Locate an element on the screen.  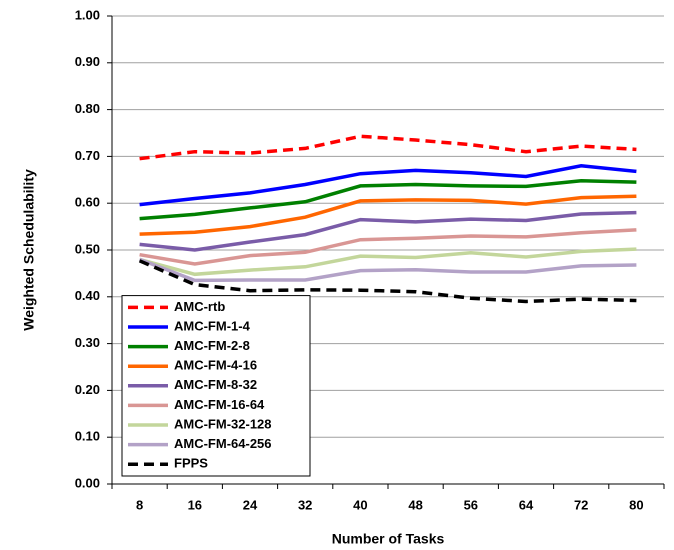
y-tick-label: 0.90 is located at coordinates (87, 61).